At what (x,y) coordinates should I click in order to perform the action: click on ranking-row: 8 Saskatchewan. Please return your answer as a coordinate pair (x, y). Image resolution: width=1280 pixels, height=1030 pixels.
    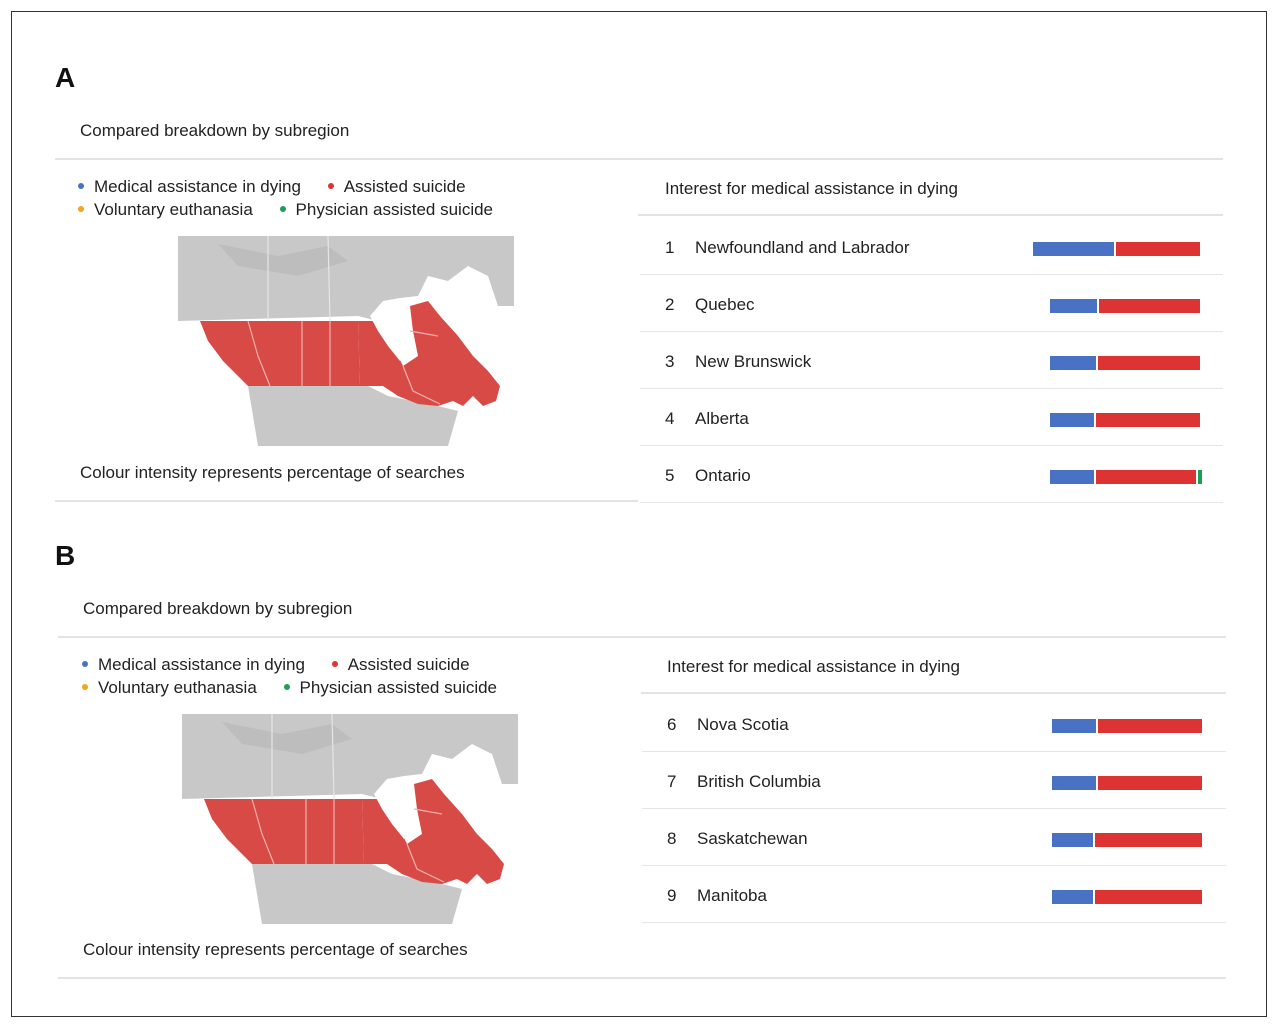
    Looking at the image, I should click on (934, 837).